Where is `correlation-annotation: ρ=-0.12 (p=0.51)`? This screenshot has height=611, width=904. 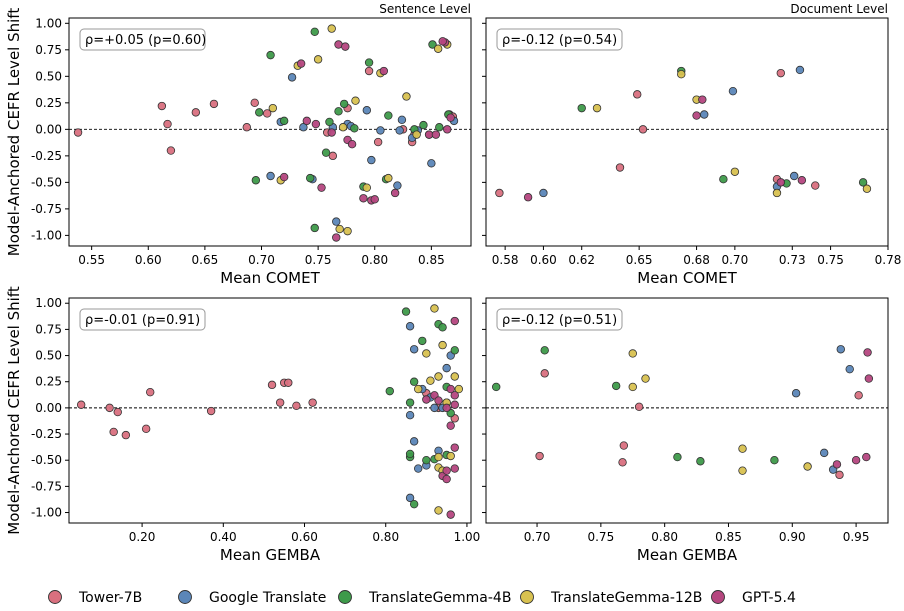
correlation-annotation: ρ=-0.12 (p=0.51) is located at coordinates (559, 320).